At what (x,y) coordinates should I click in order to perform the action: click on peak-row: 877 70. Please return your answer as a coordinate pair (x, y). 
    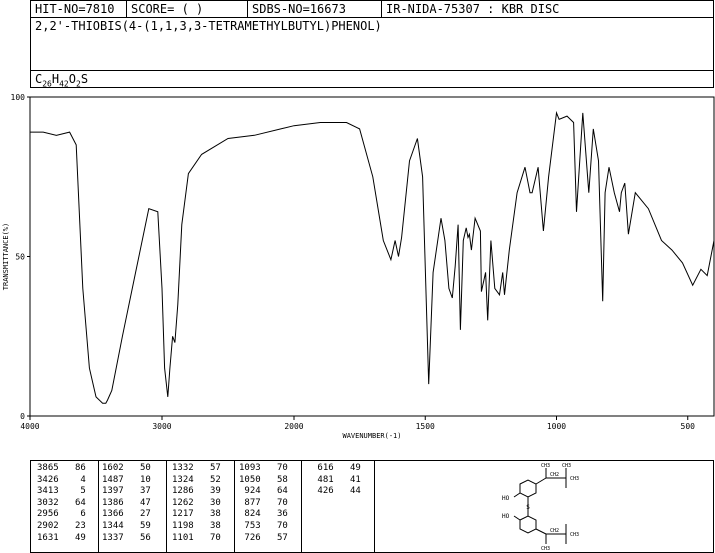
    Looking at the image, I should click on (263, 502).